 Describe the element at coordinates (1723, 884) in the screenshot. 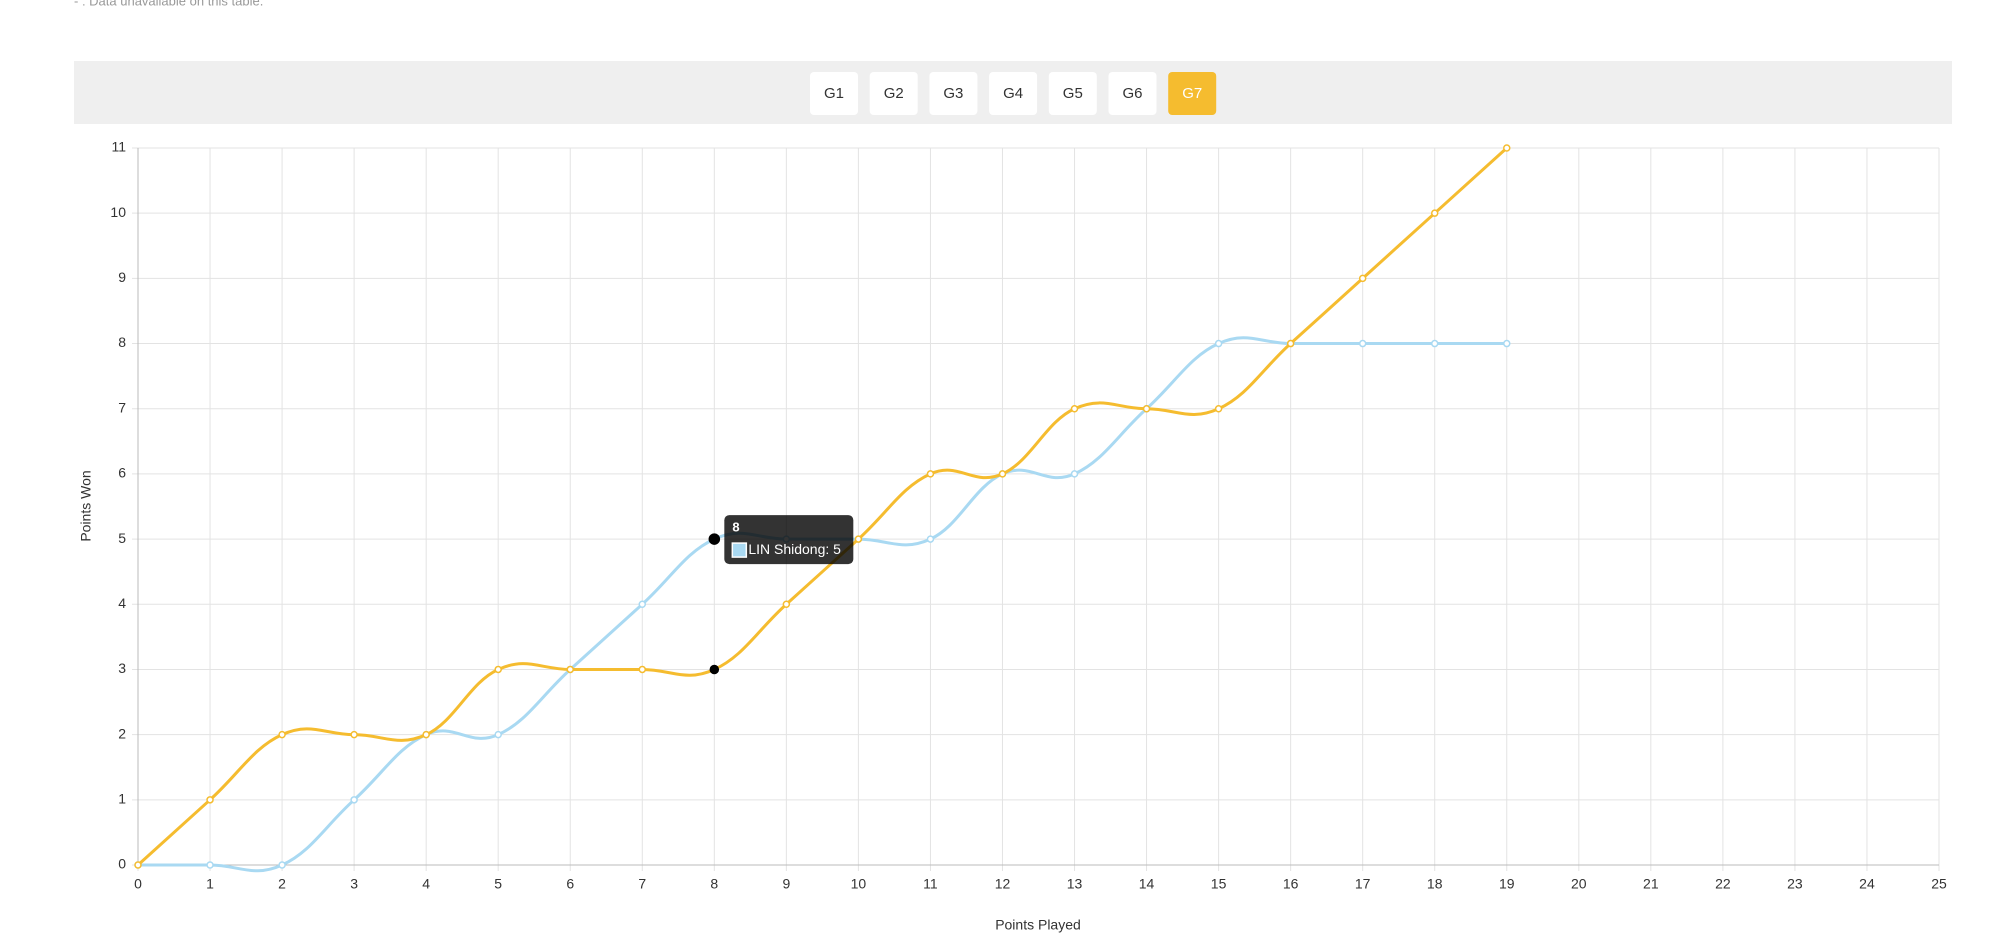

I see `x-tick-label: 22` at that location.